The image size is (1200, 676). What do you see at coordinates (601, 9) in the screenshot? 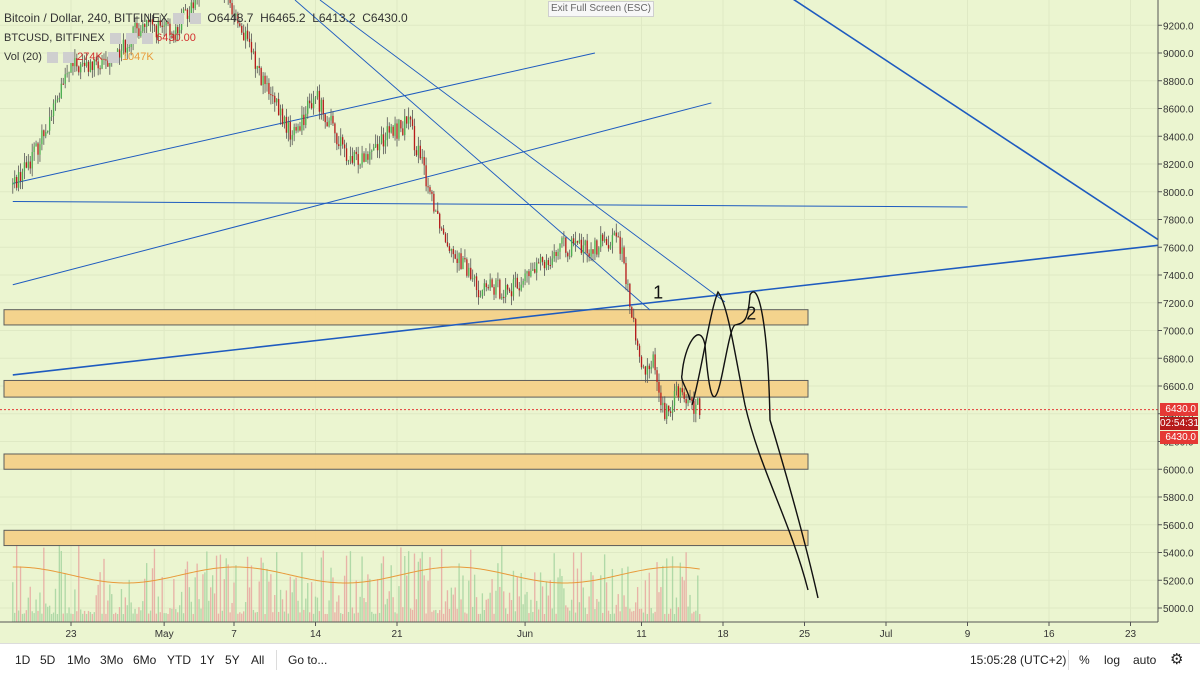
I see `exit-fullscreen-button: Exit Full Screen (ESC)` at bounding box center [601, 9].